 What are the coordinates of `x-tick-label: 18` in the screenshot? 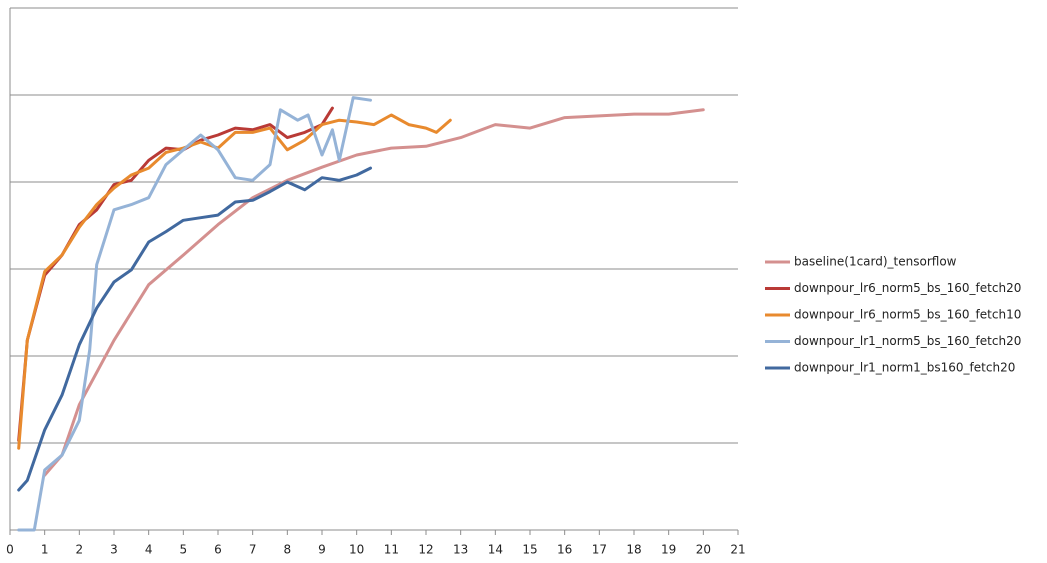 It's located at (633, 550).